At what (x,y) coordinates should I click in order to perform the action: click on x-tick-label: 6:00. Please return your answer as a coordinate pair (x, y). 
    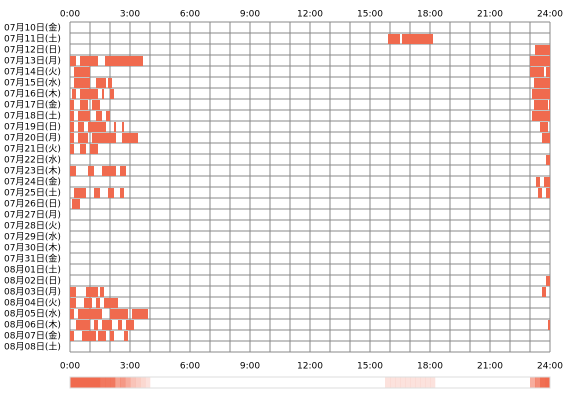
    Looking at the image, I should click on (190, 15).